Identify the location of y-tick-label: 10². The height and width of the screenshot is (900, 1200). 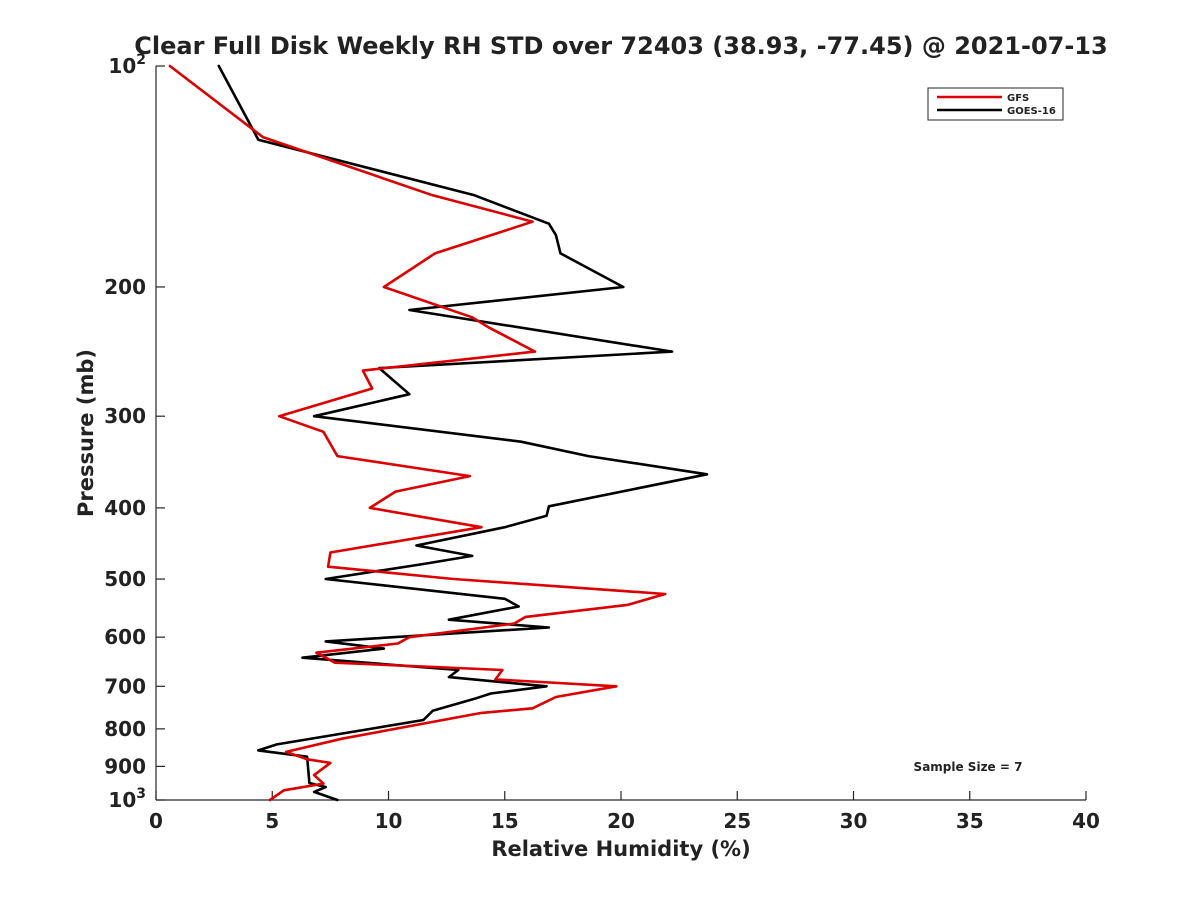
(127, 65).